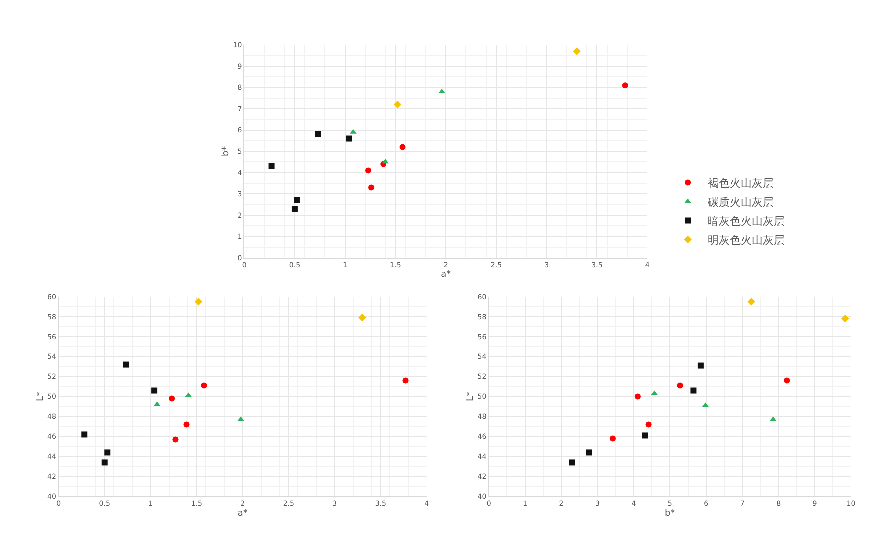 Image resolution: width=878 pixels, height=547 pixels. I want to click on legend-label: 暗灰色火山灰层, so click(747, 221).